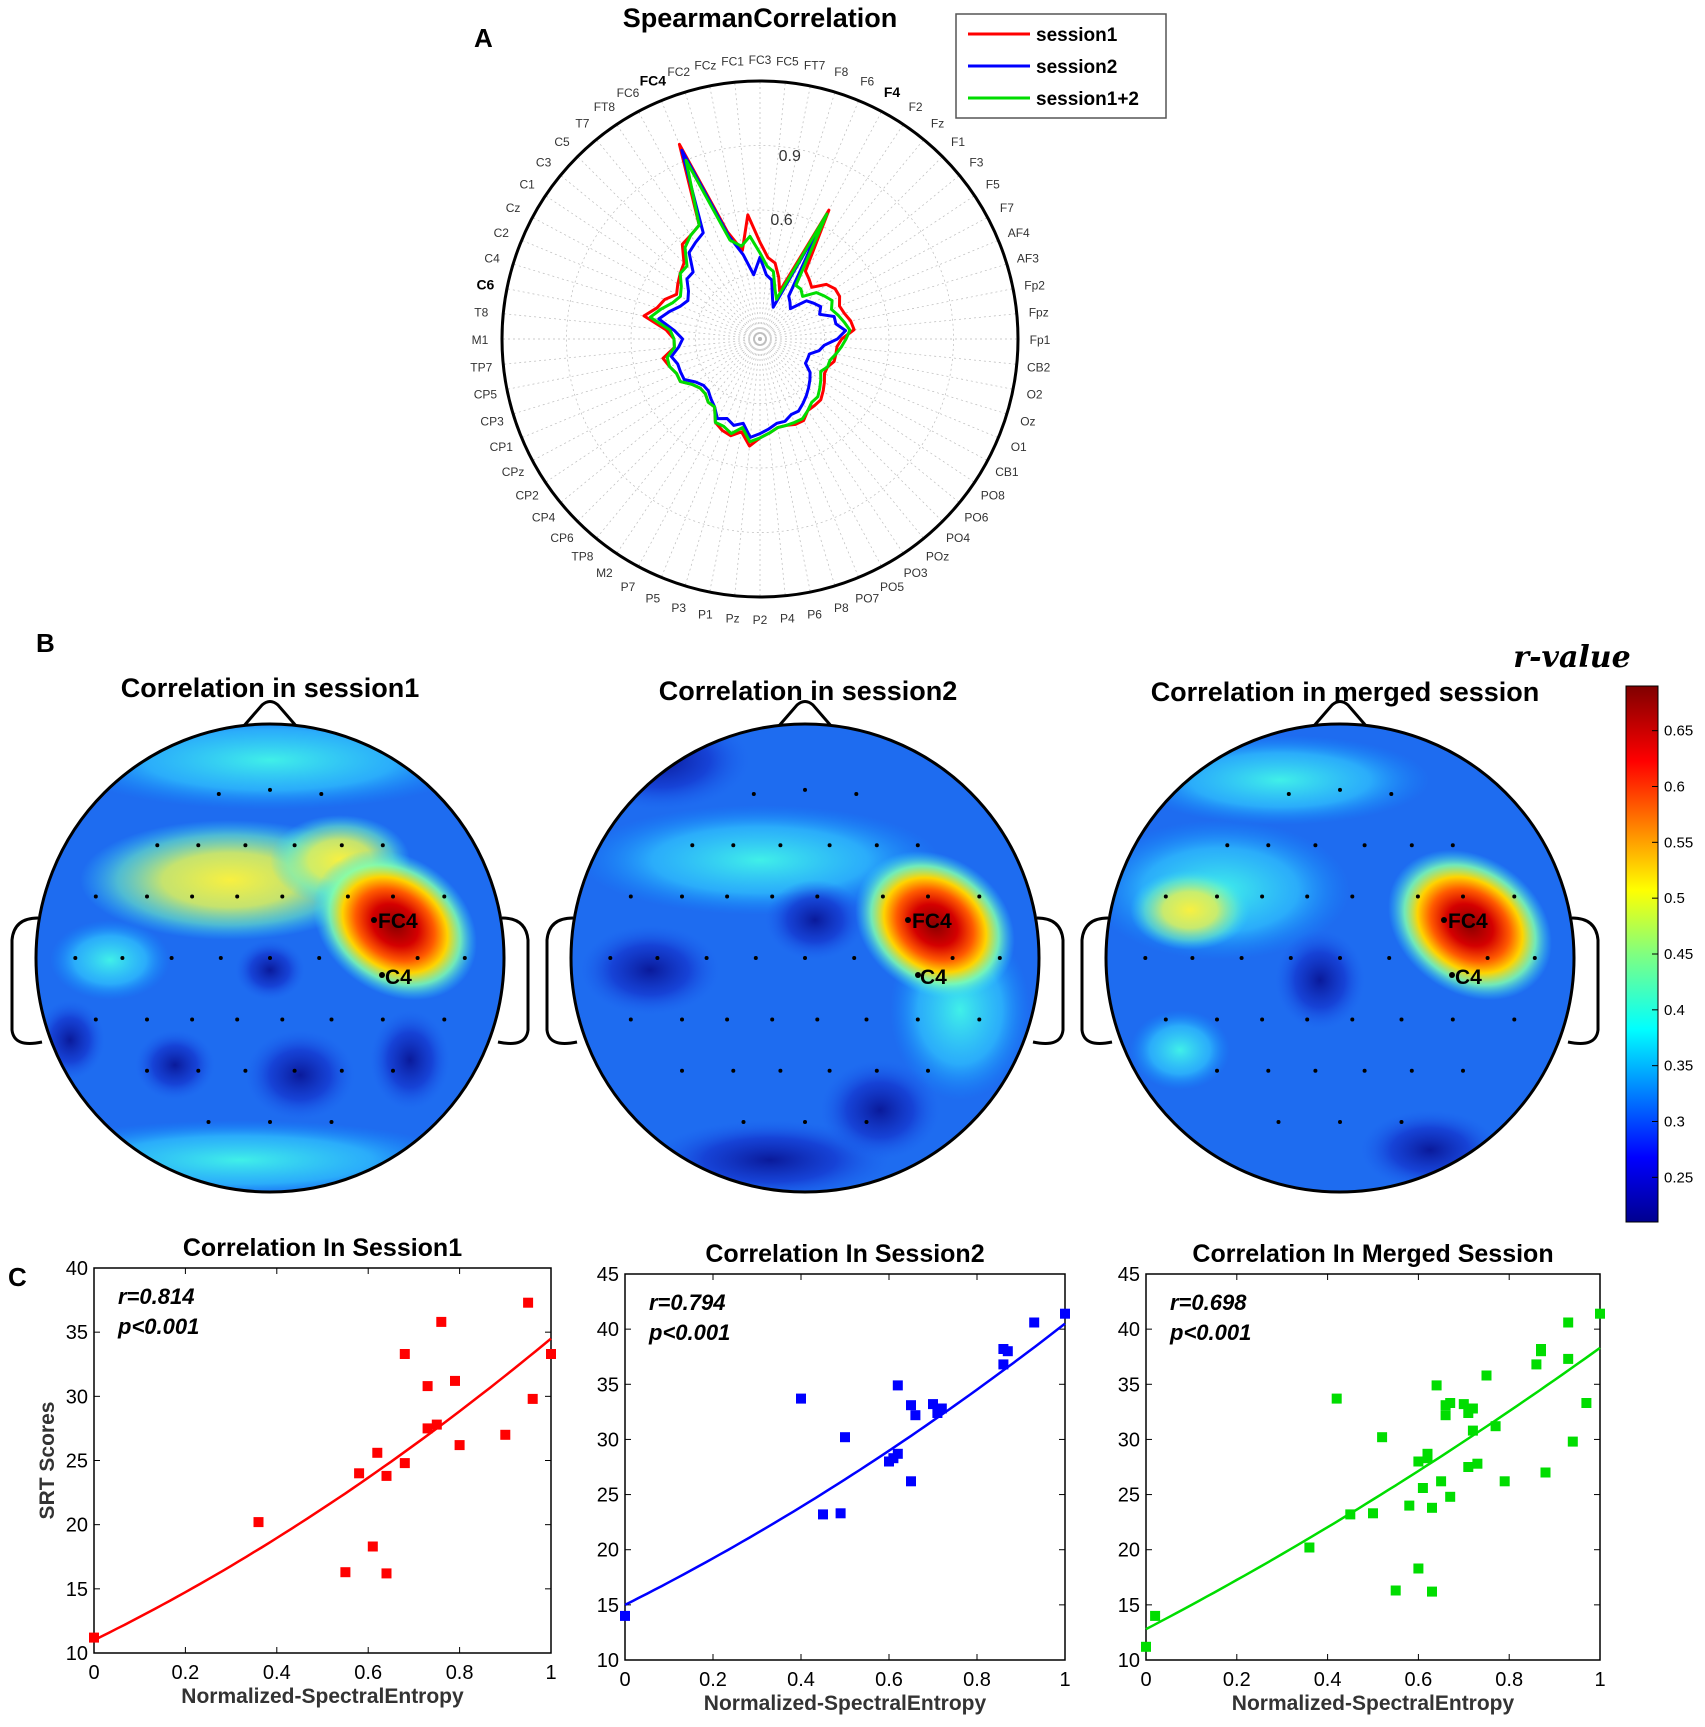  Describe the element at coordinates (1064, 1680) in the screenshot. I see `x-tick-label: 1` at that location.